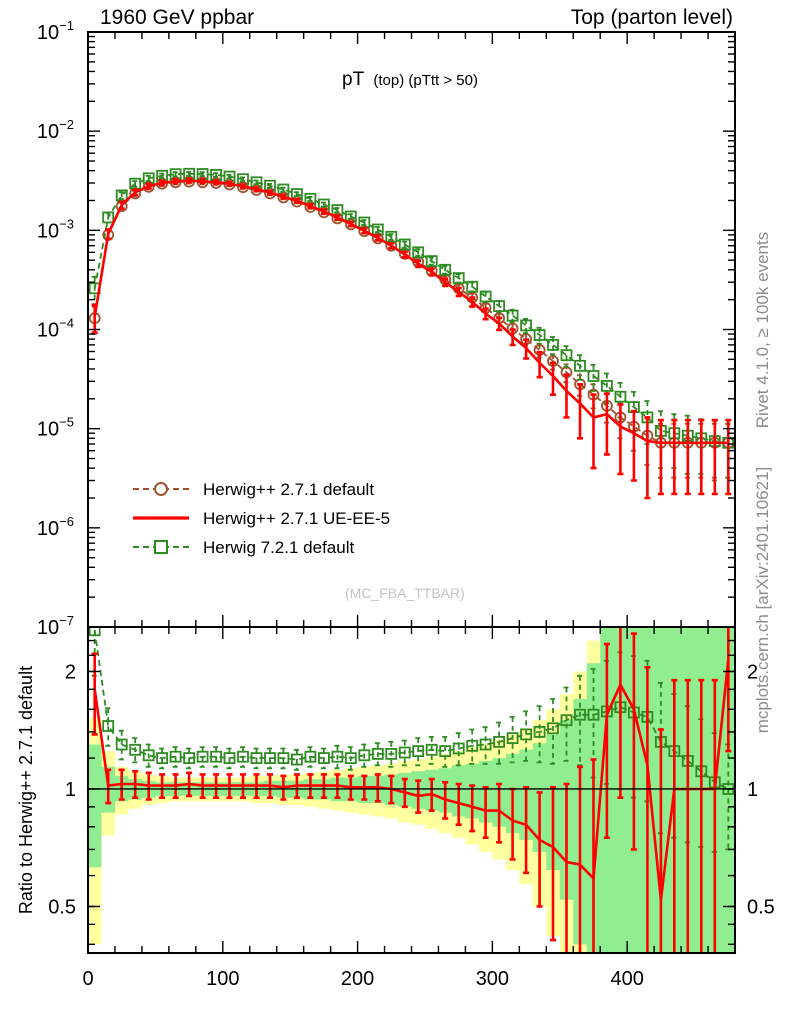 This screenshot has height=1024, width=786. Describe the element at coordinates (55, 428) in the screenshot. I see `main-ytick-label: 10⁻⁵` at that location.